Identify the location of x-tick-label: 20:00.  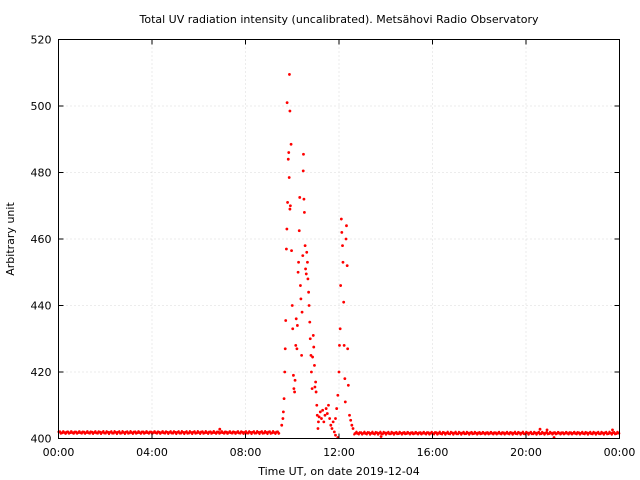
(526, 452).